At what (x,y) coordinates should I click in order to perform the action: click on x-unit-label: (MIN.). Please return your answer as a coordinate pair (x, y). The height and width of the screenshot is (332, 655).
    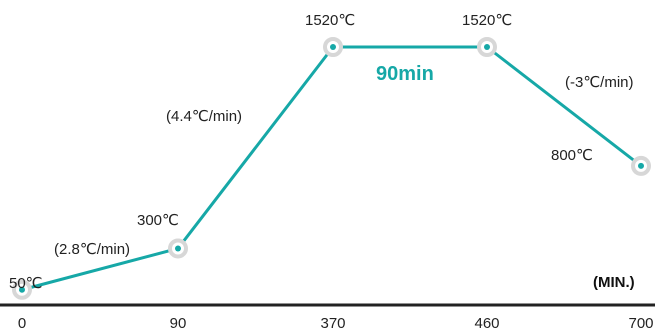
    Looking at the image, I should click on (614, 282).